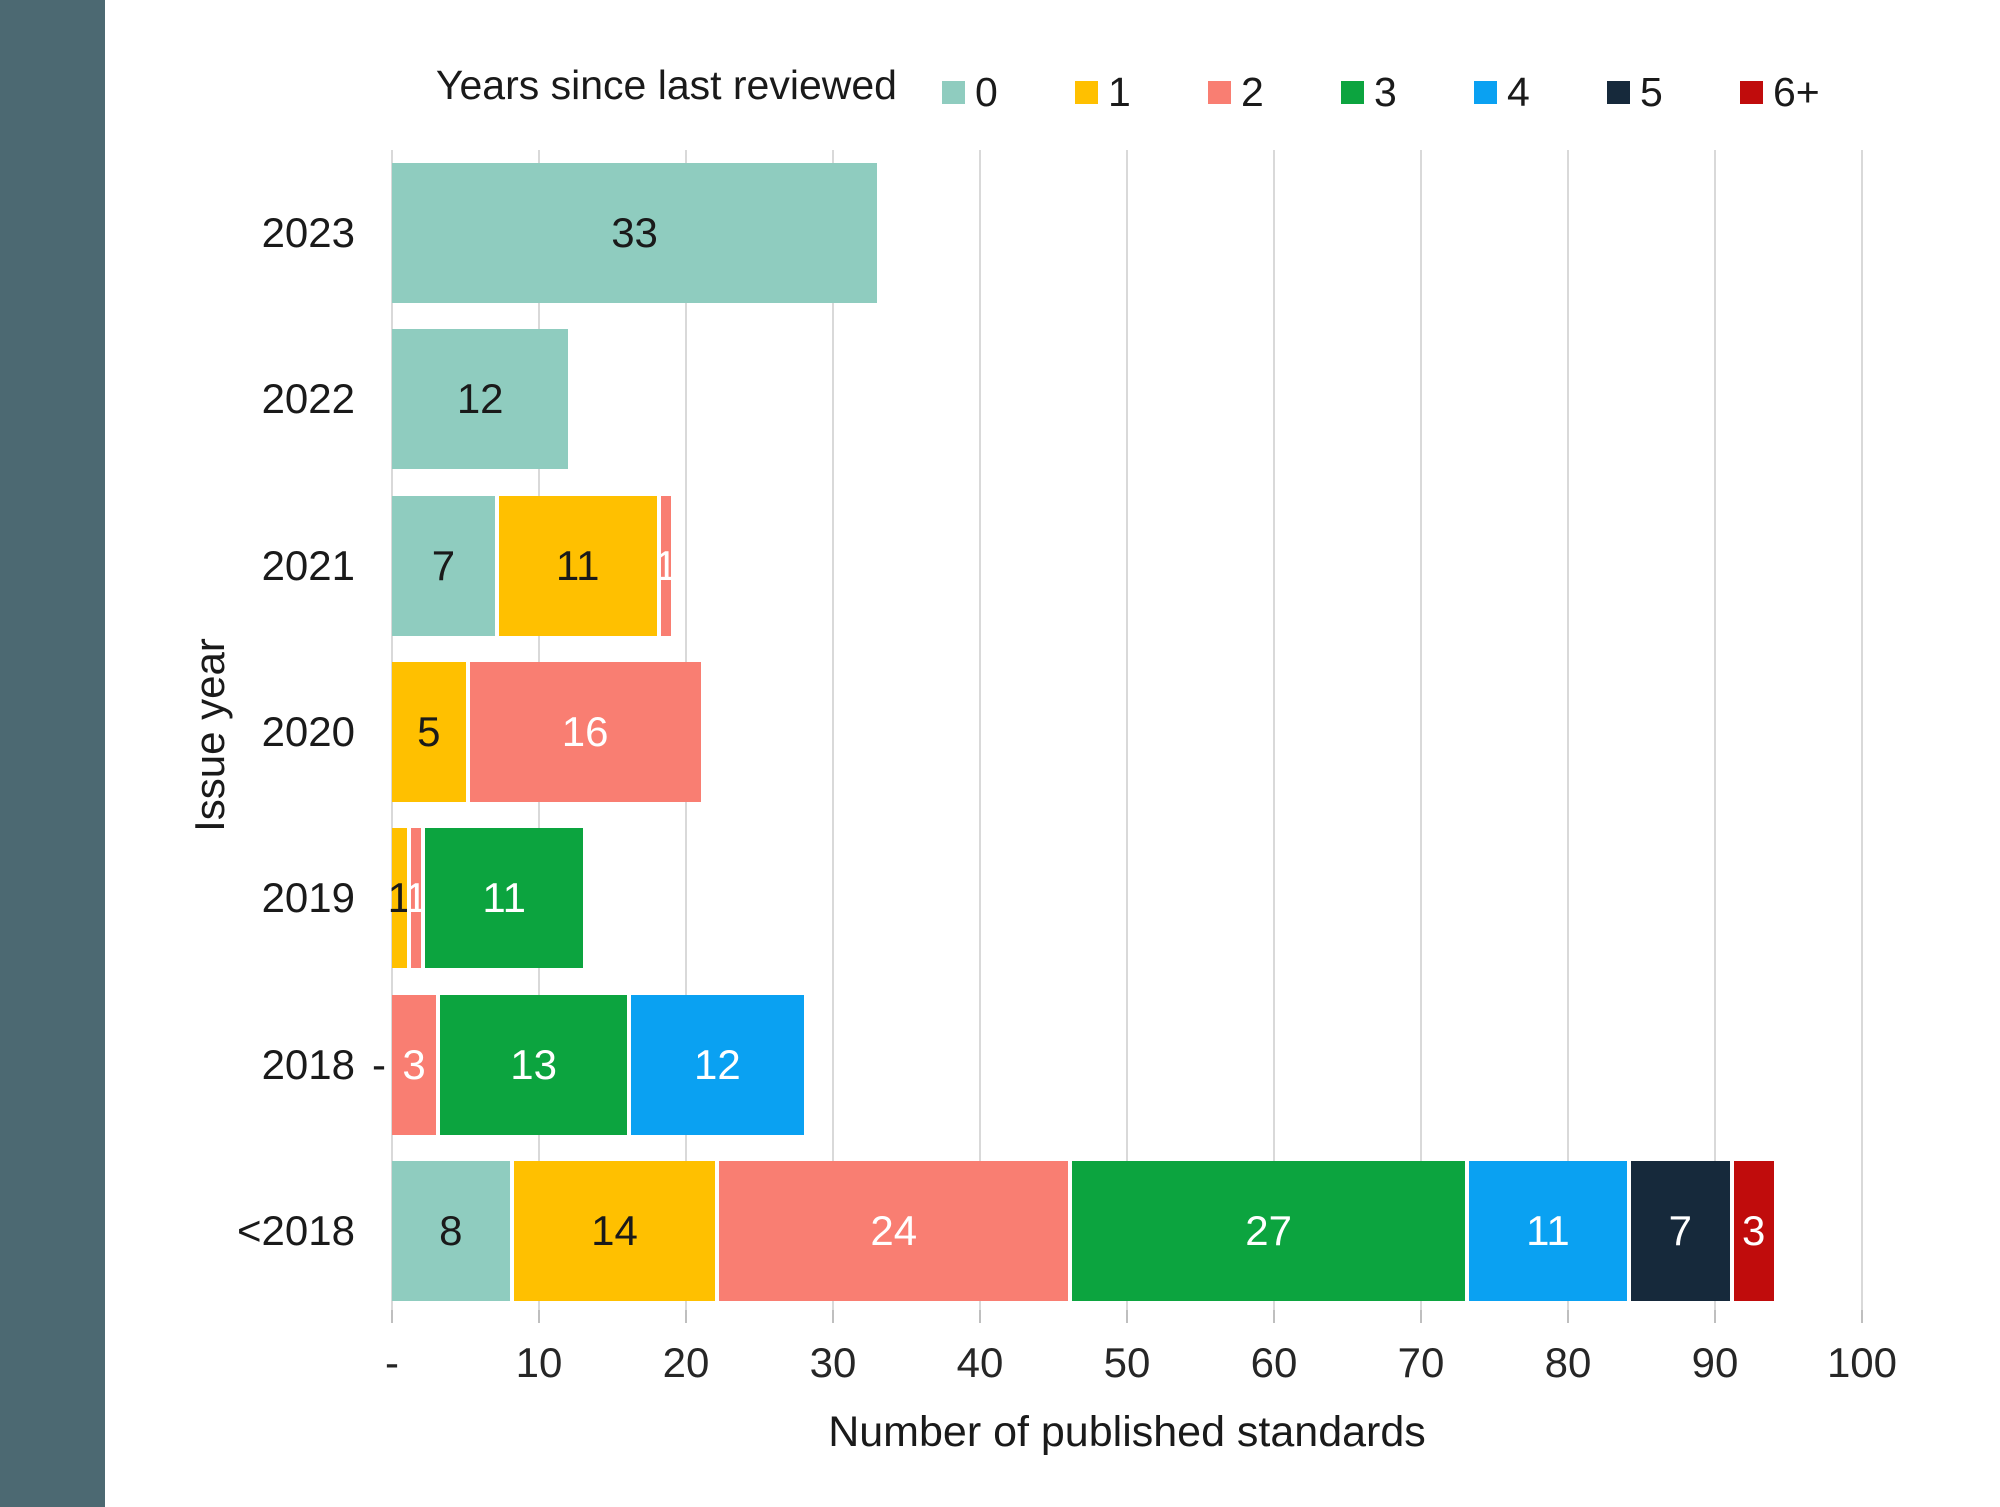 This screenshot has width=2000, height=1507. Describe the element at coordinates (308, 732) in the screenshot. I see `y-axis-label: 2020` at that location.